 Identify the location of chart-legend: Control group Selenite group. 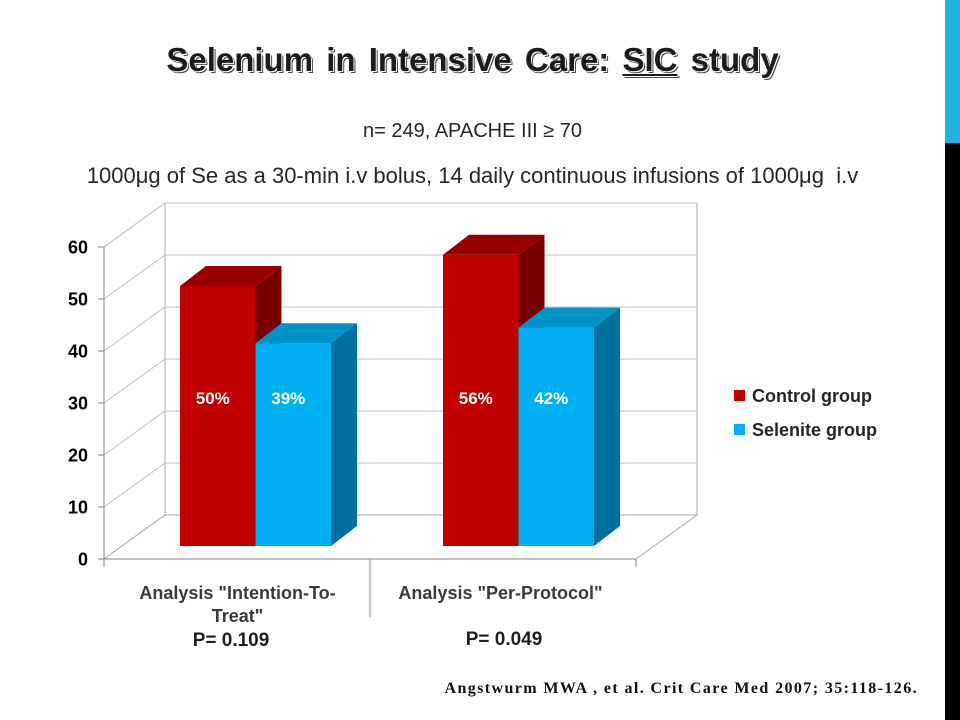
(829, 415).